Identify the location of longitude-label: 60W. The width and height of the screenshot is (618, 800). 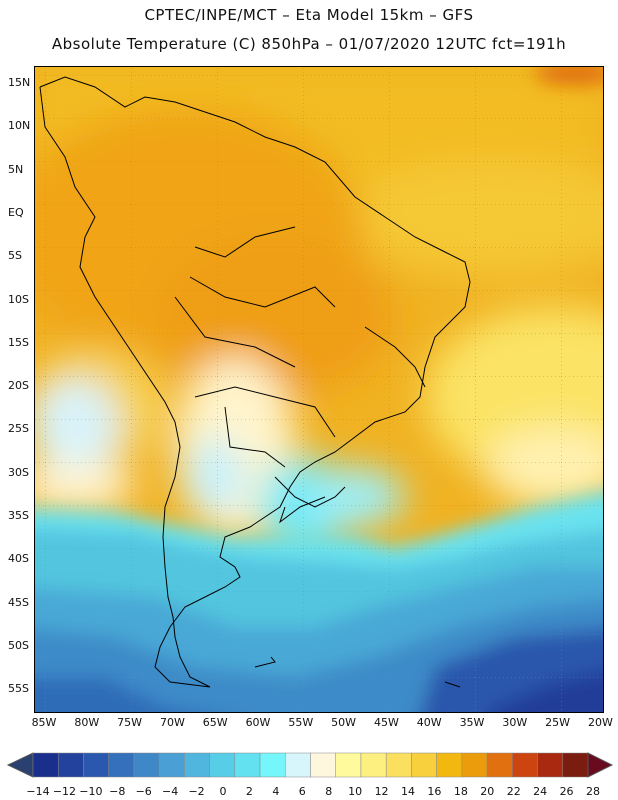
(258, 722).